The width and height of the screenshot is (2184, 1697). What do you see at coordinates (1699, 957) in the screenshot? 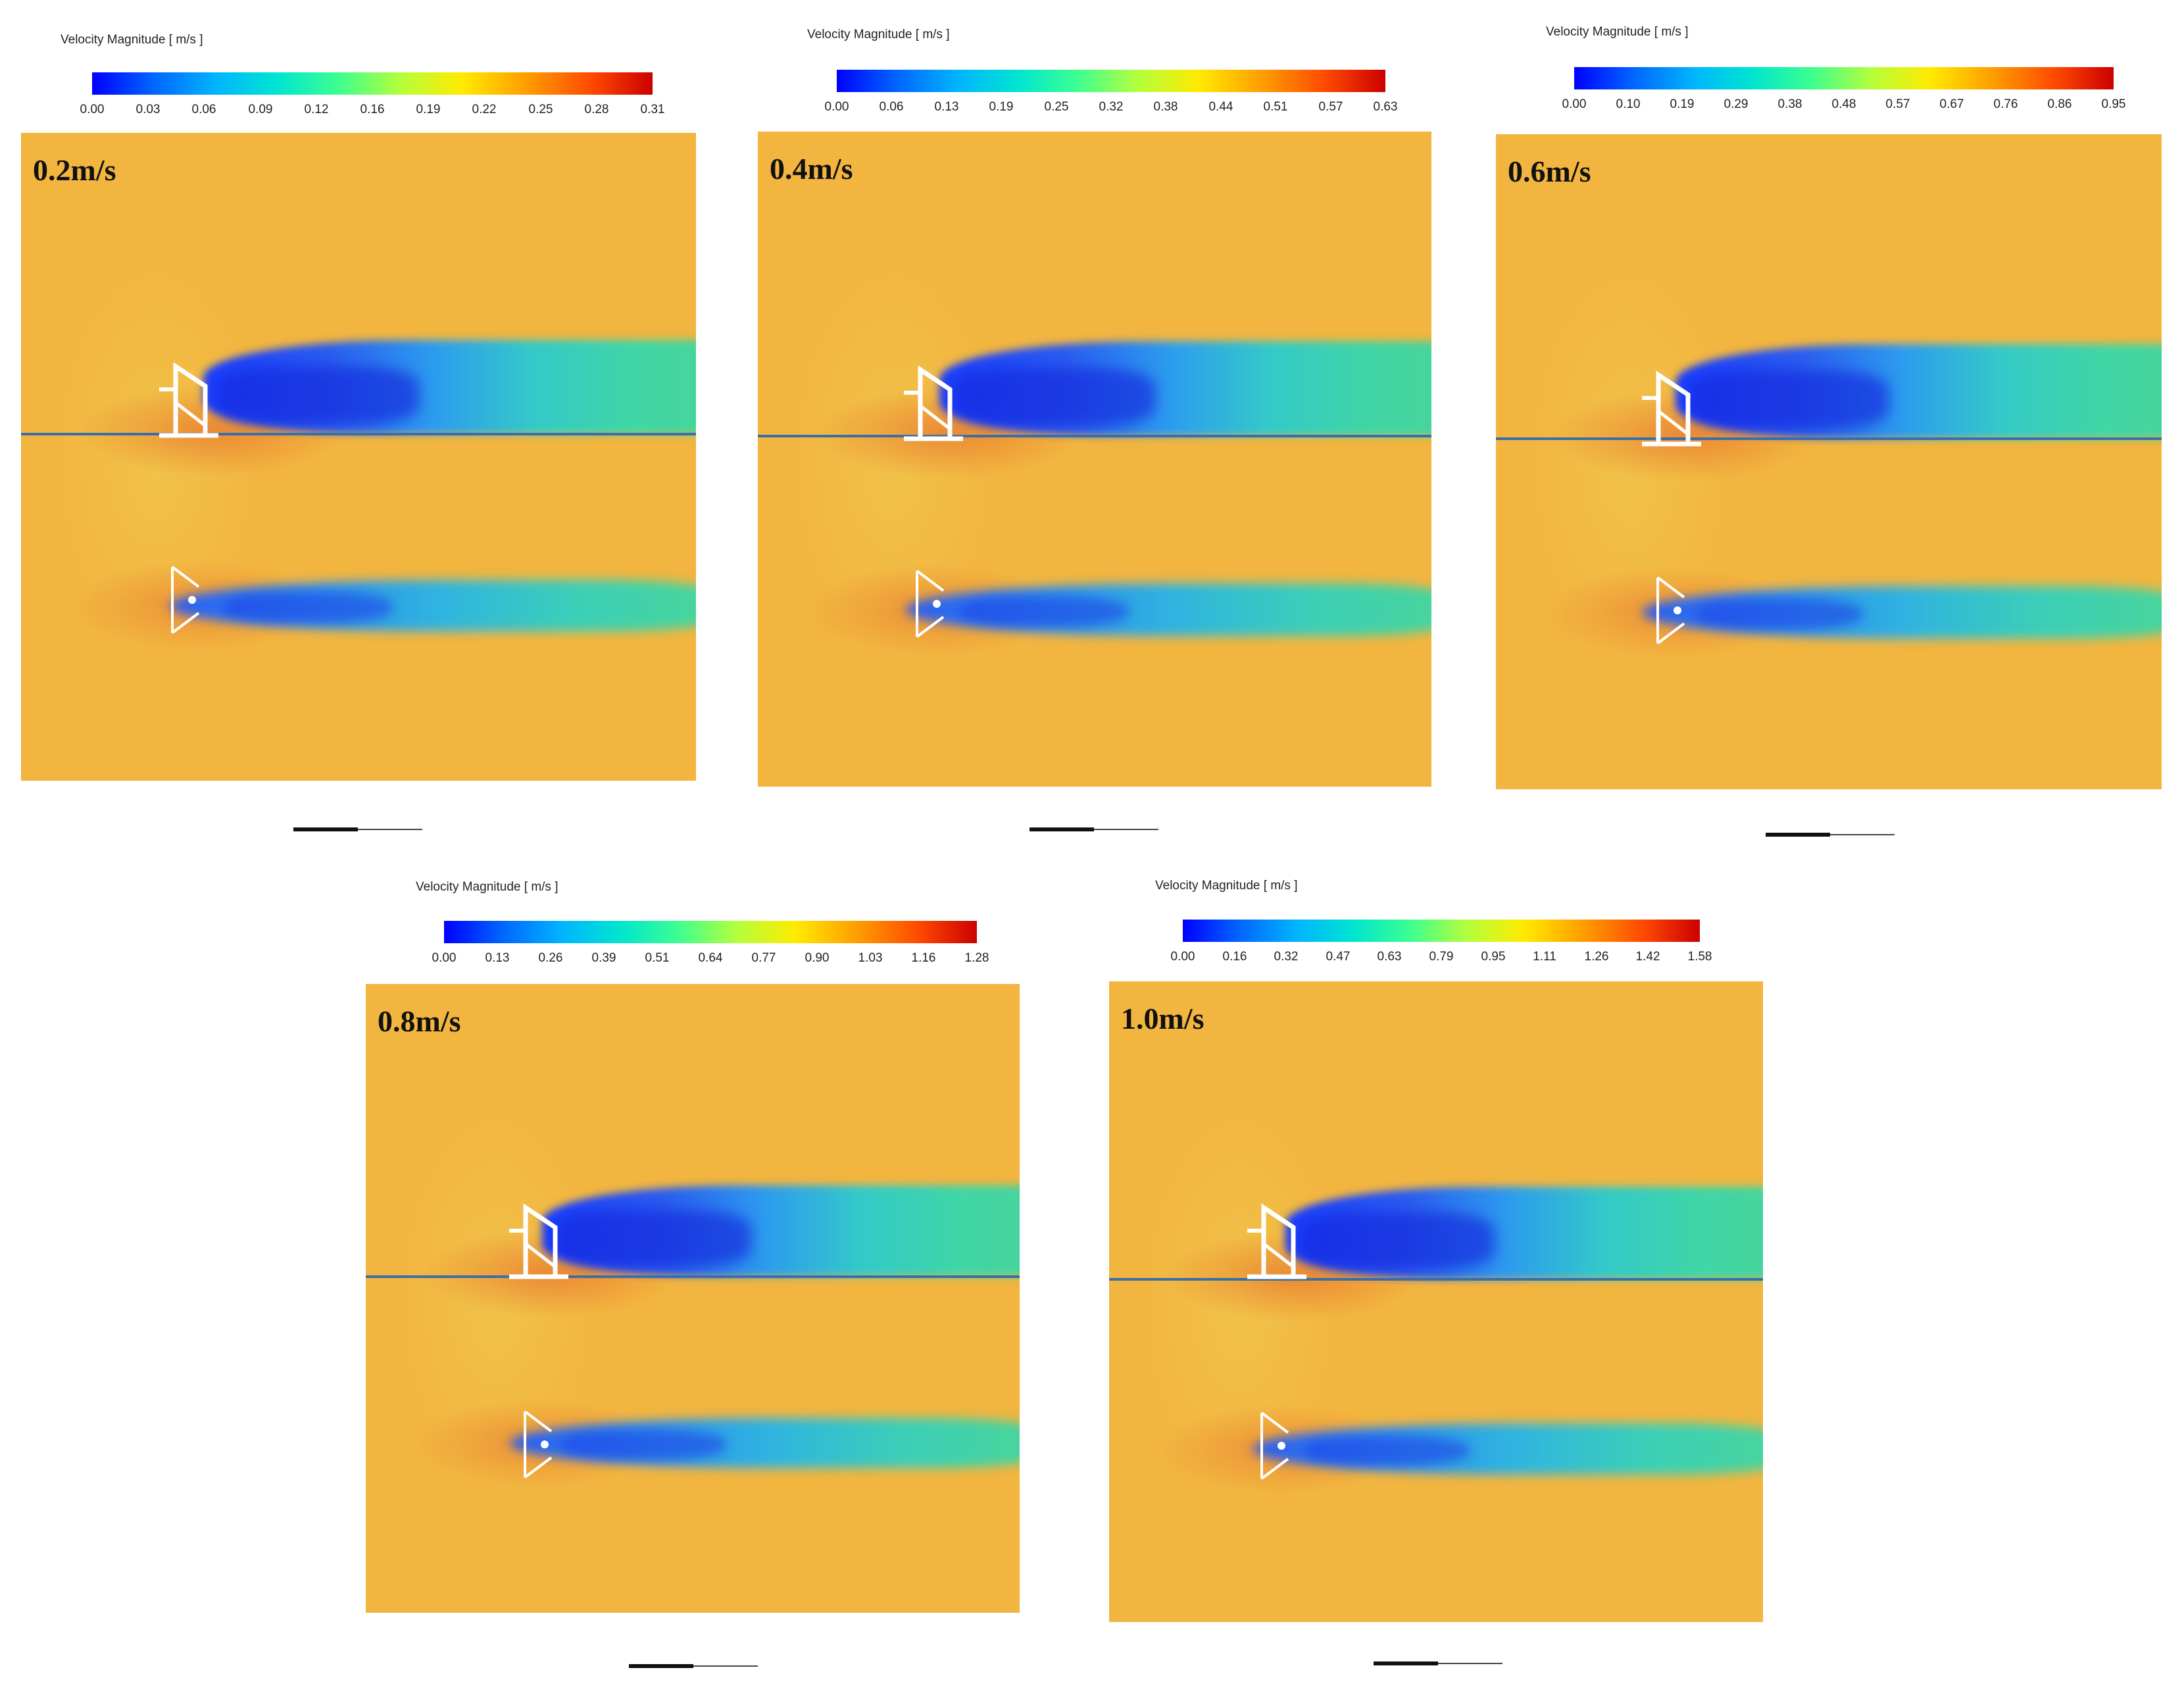
I see `tick: 1.58` at bounding box center [1699, 957].